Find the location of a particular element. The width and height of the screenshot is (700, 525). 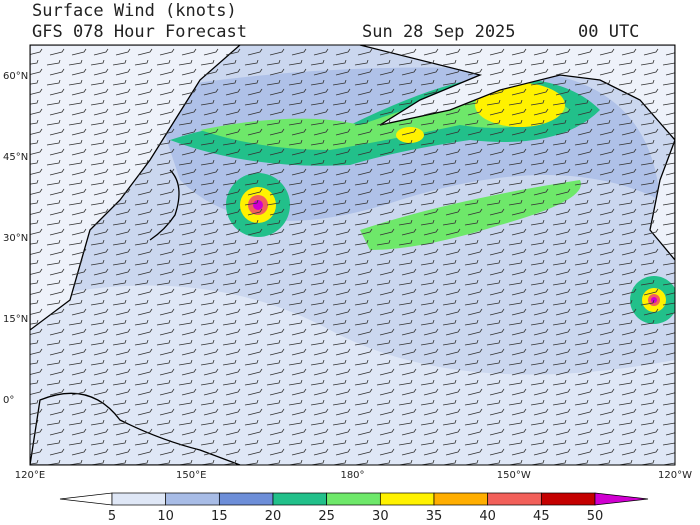

colorbar-label: 35 is located at coordinates (434, 516).